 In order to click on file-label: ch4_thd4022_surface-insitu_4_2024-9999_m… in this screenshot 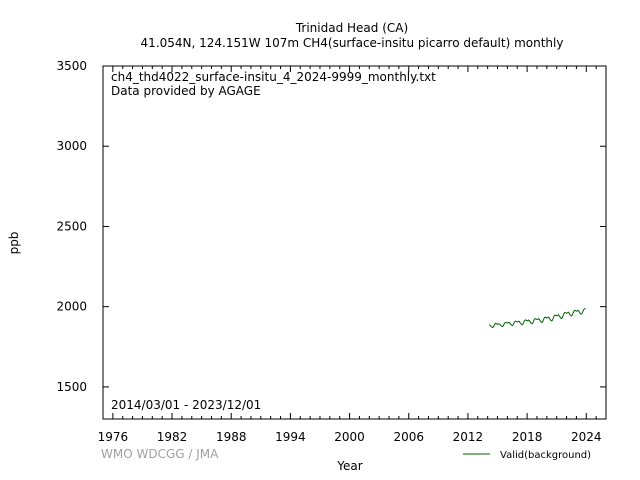, I will do `click(273, 77)`.